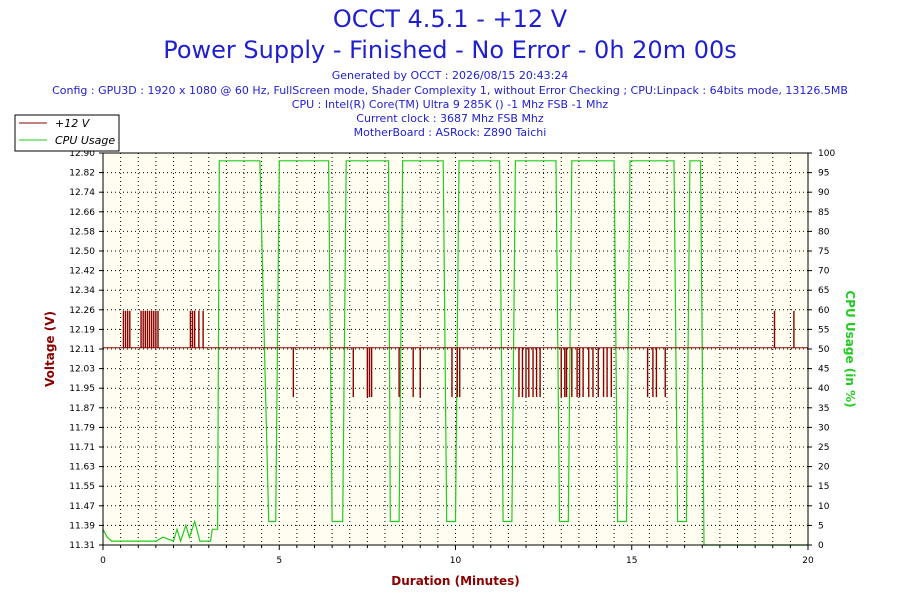 Image resolution: width=900 pixels, height=600 pixels. I want to click on y-tick-label: 12.50, so click(82, 252).